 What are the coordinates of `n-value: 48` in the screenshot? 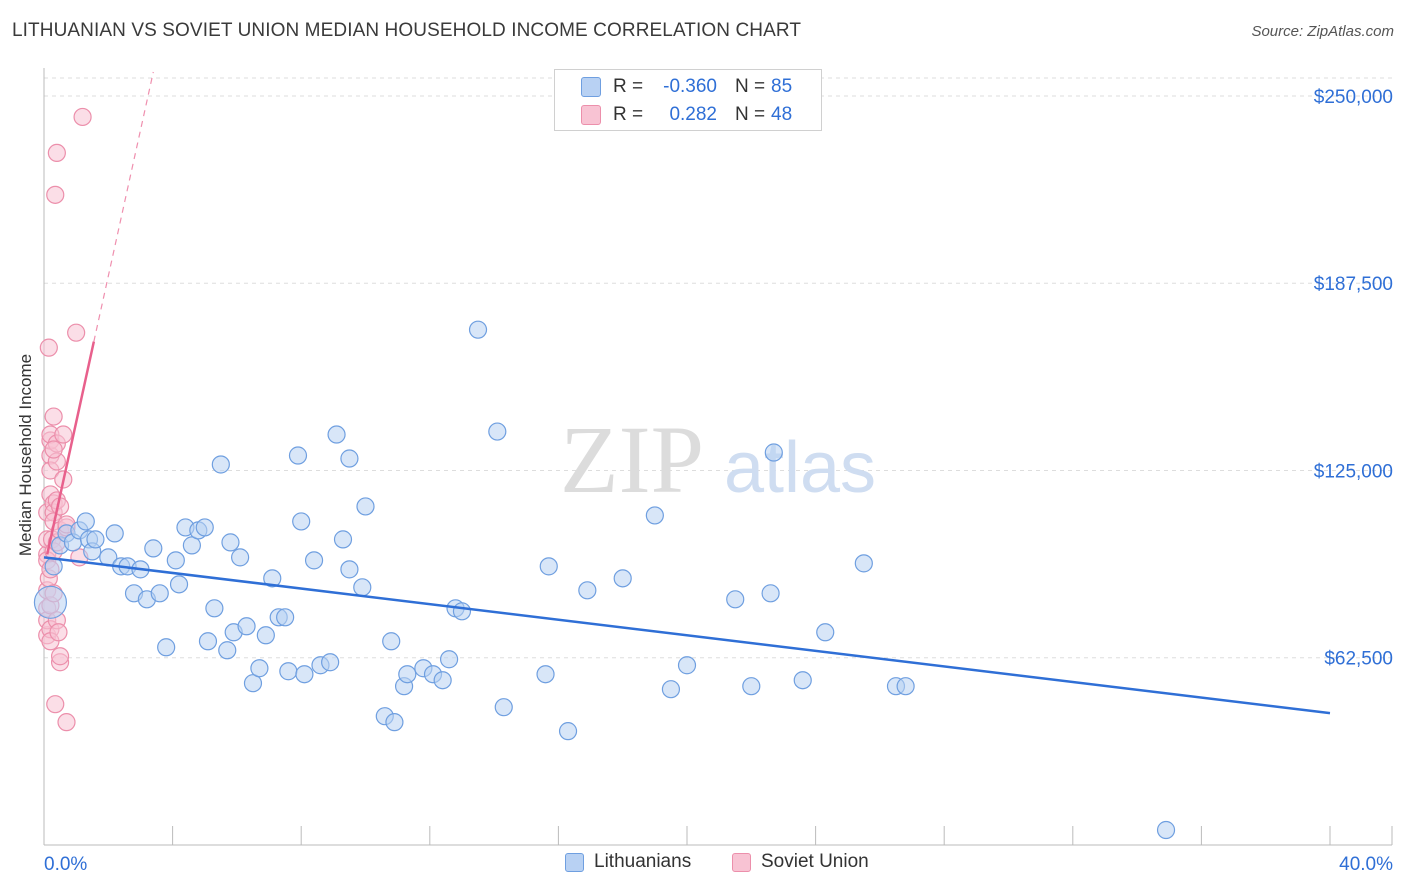 It's located at (782, 114).